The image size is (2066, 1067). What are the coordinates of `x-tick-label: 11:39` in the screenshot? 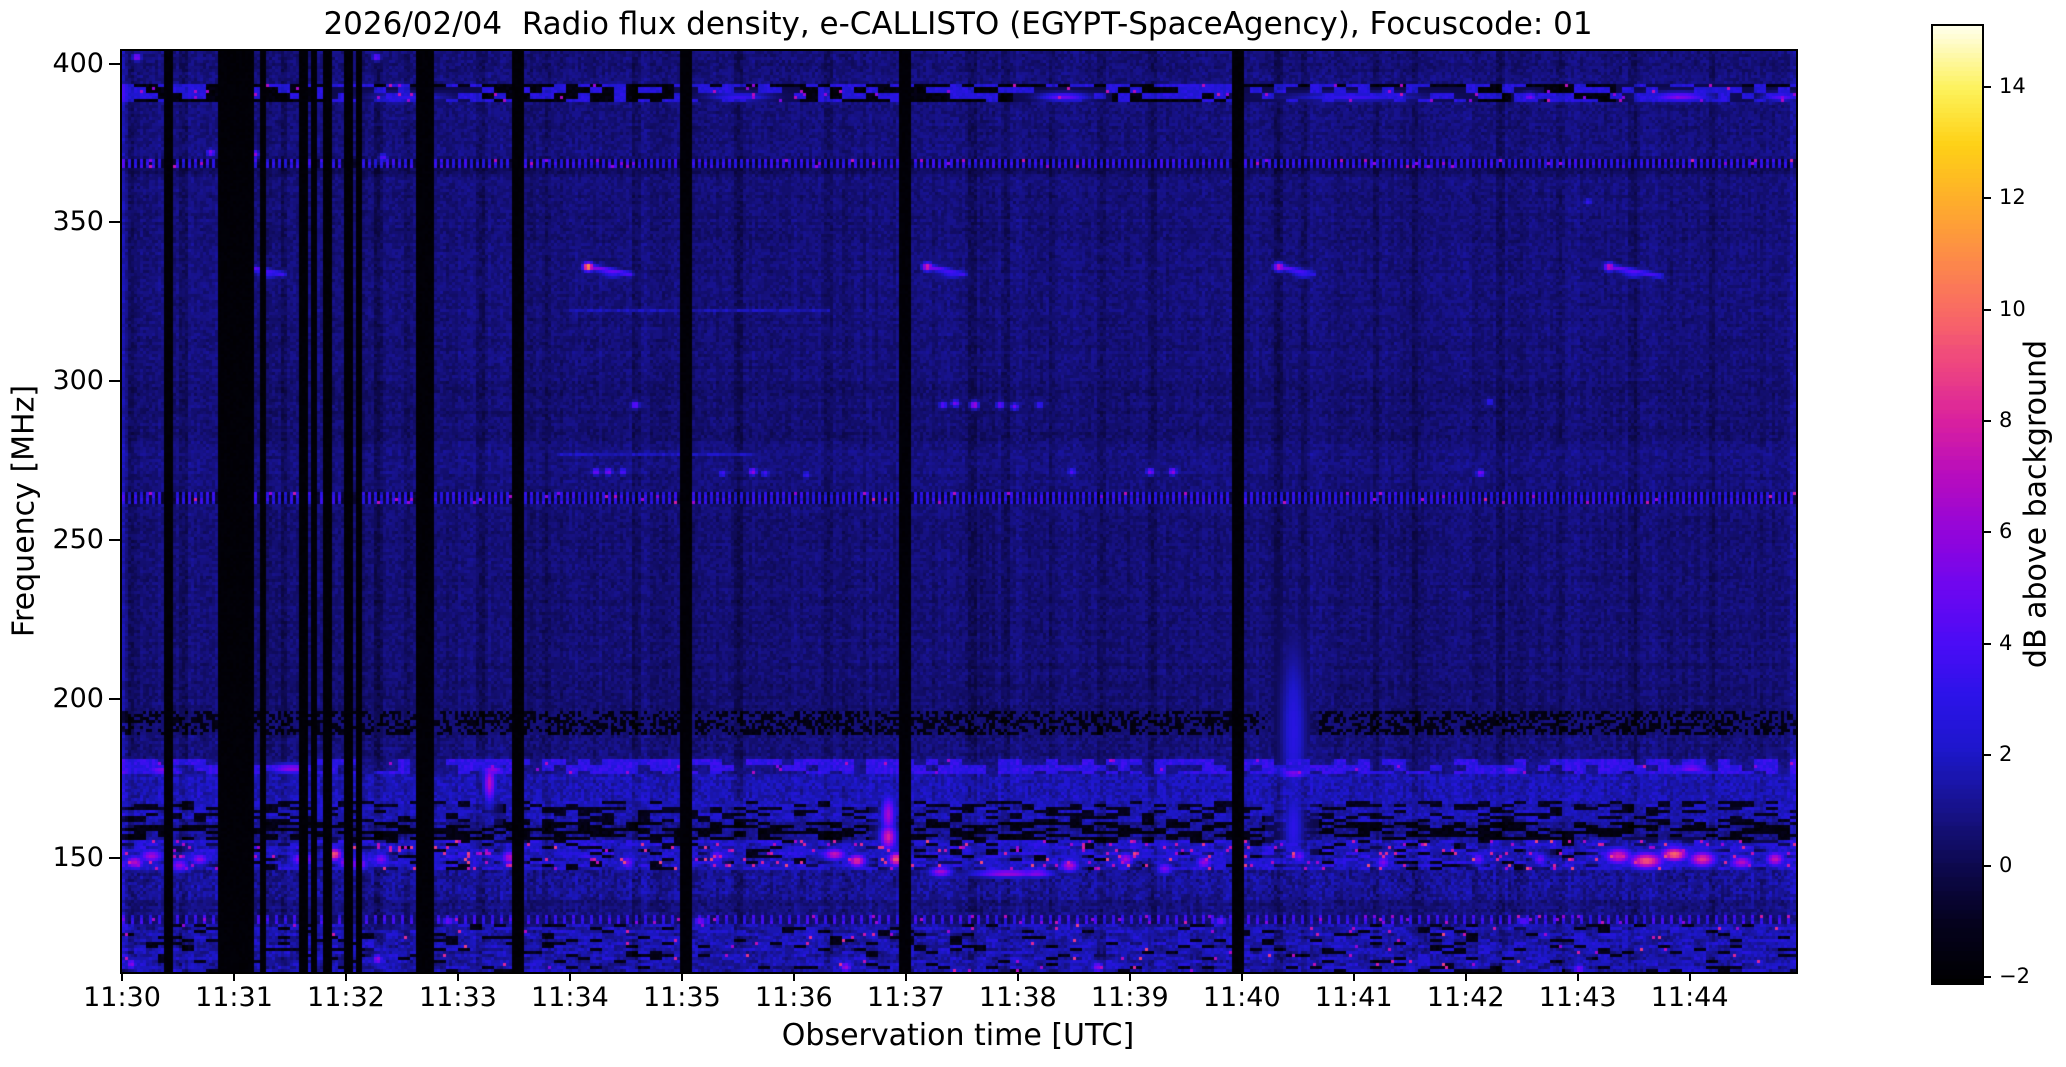 It's located at (1129, 997).